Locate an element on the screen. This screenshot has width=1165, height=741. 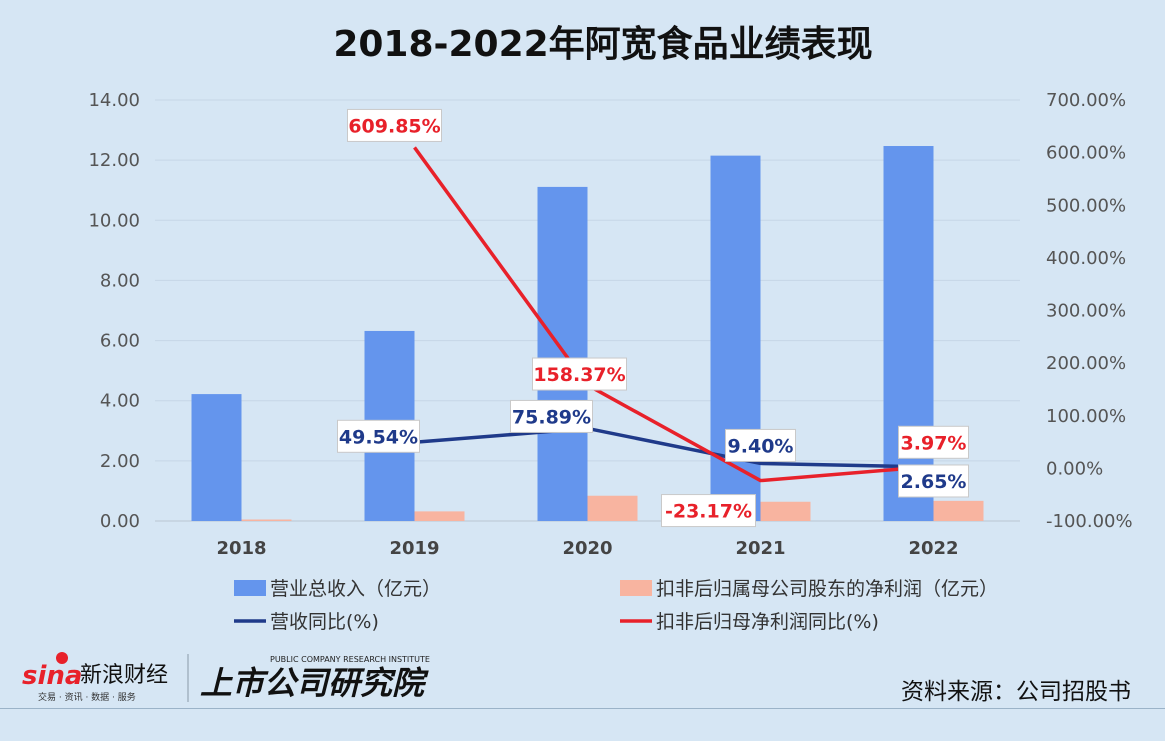
right-tick-label: 300.00% is located at coordinates (1086, 311).